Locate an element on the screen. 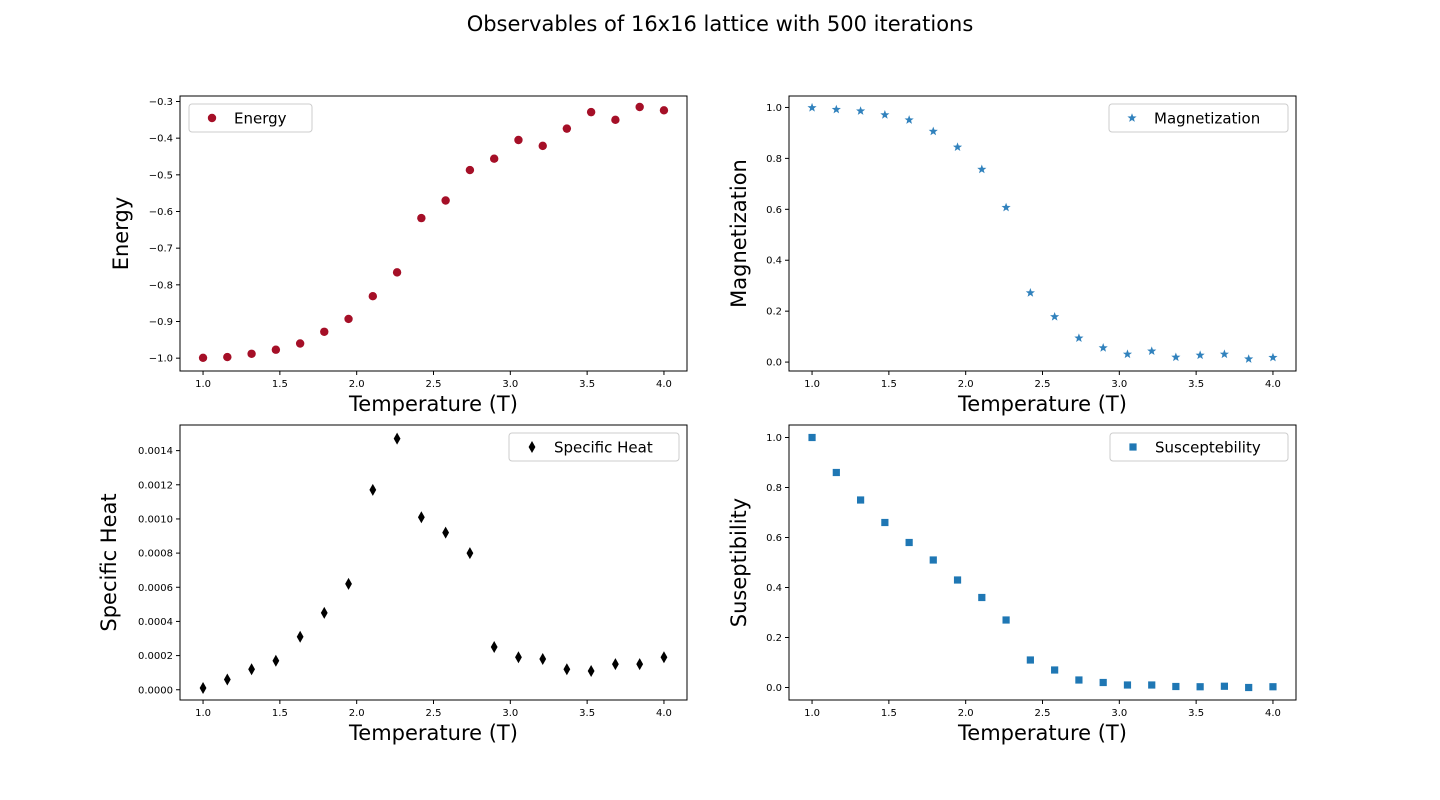  specific-heat-x-tick-label: 1.0 is located at coordinates (203, 713).